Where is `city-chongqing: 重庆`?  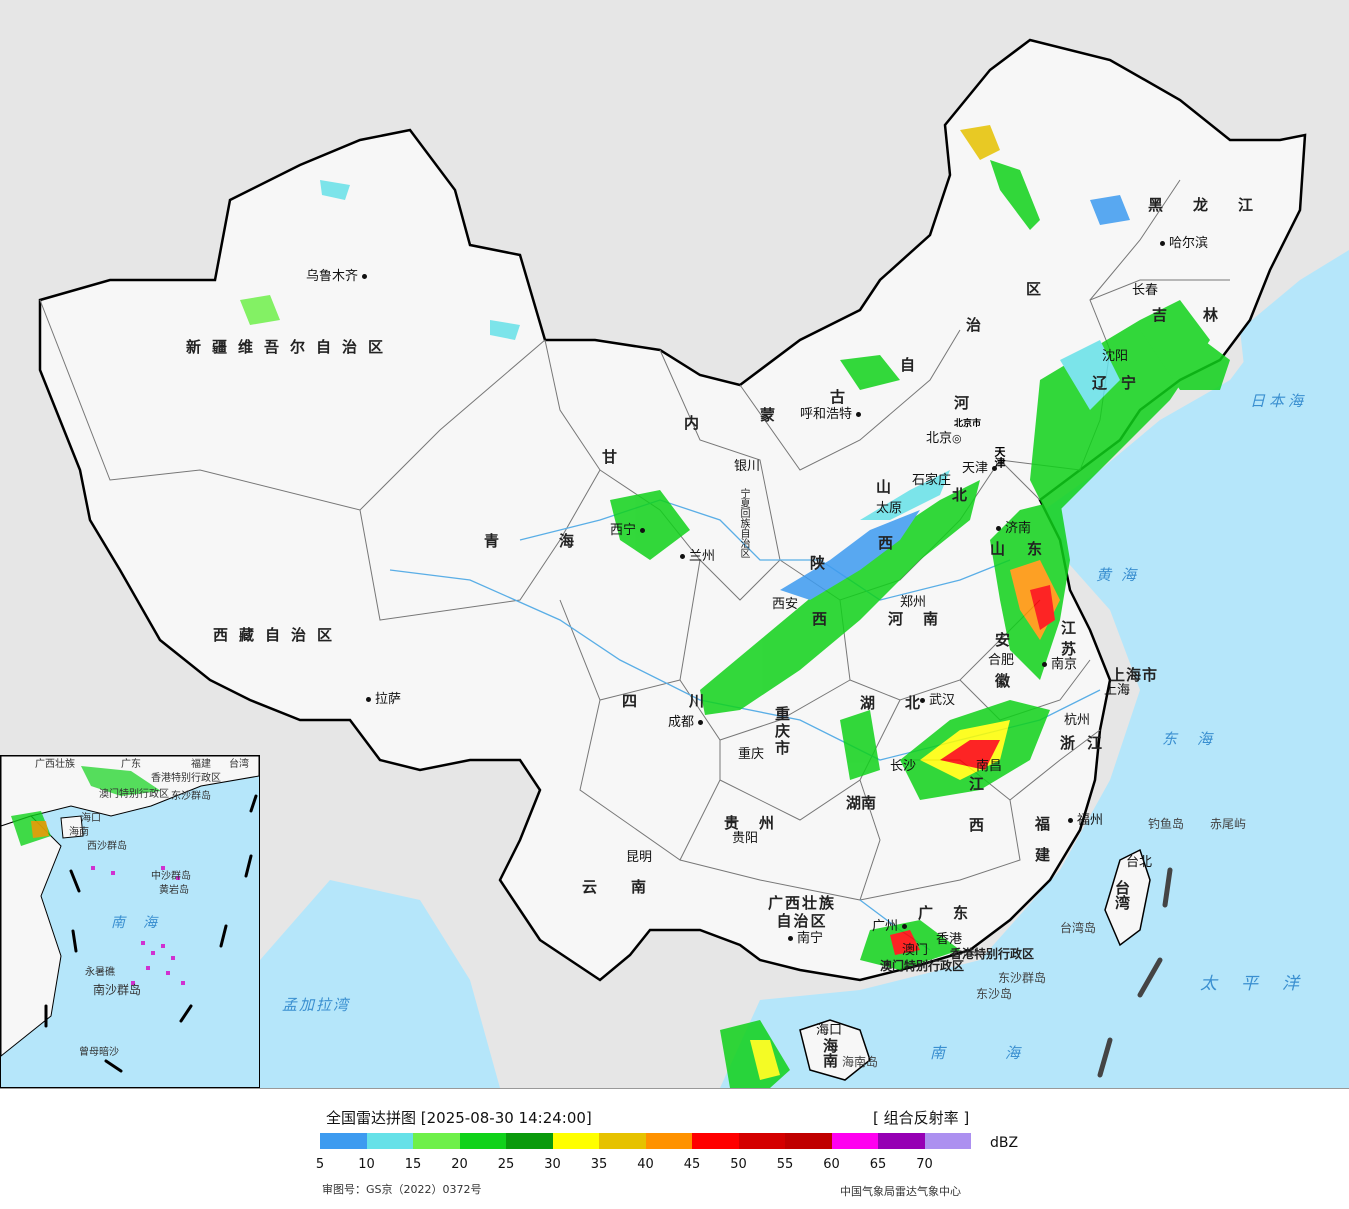 city-chongqing: 重庆 is located at coordinates (751, 754).